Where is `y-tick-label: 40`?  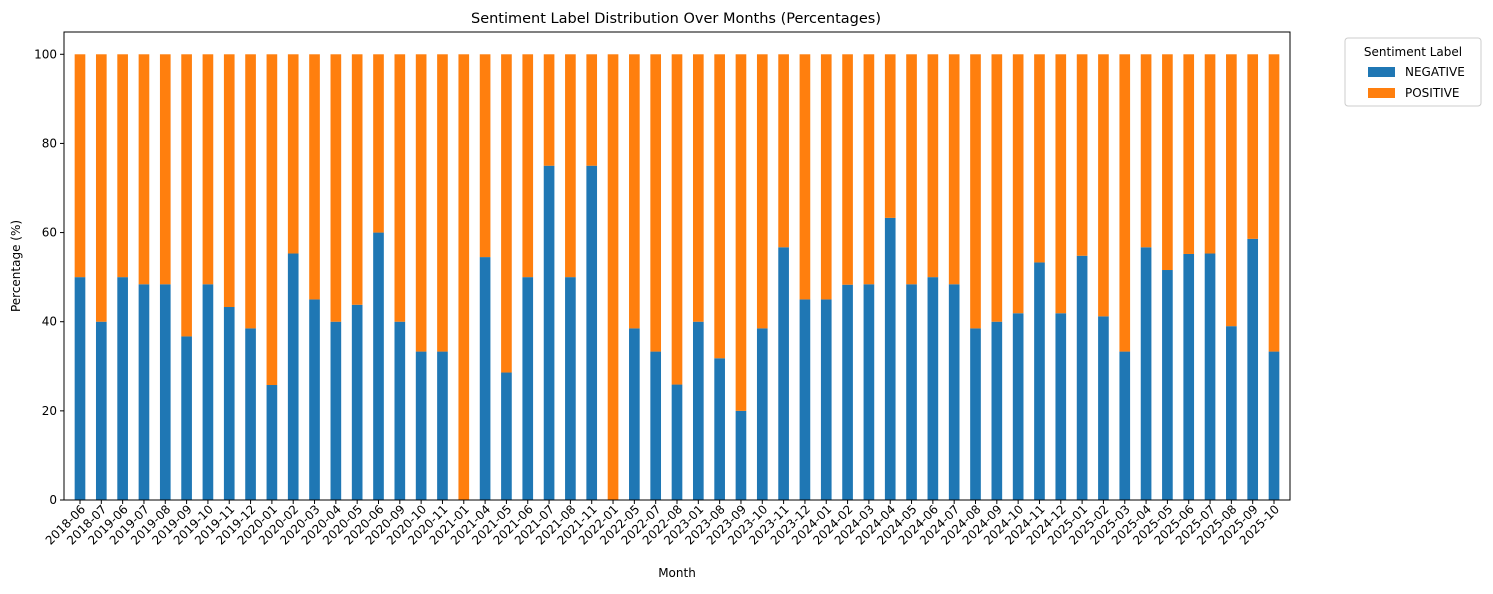 y-tick-label: 40 is located at coordinates (49, 322).